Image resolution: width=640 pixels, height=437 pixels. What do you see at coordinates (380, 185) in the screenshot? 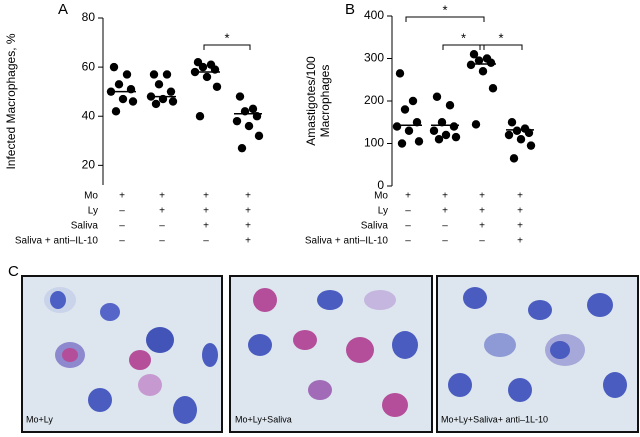
I see `y-tick-label: 0` at bounding box center [380, 185].